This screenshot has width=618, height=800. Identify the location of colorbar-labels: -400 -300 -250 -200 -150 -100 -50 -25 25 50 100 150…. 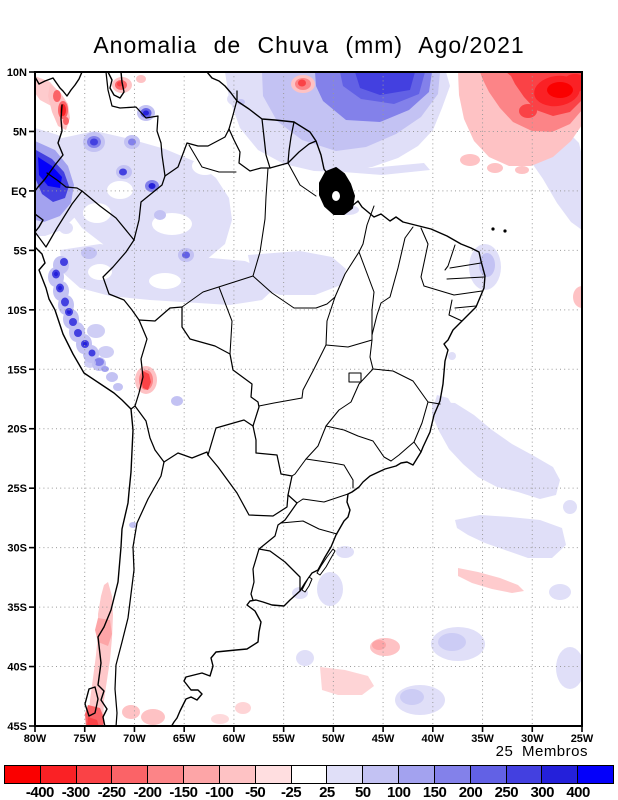
(309, 792).